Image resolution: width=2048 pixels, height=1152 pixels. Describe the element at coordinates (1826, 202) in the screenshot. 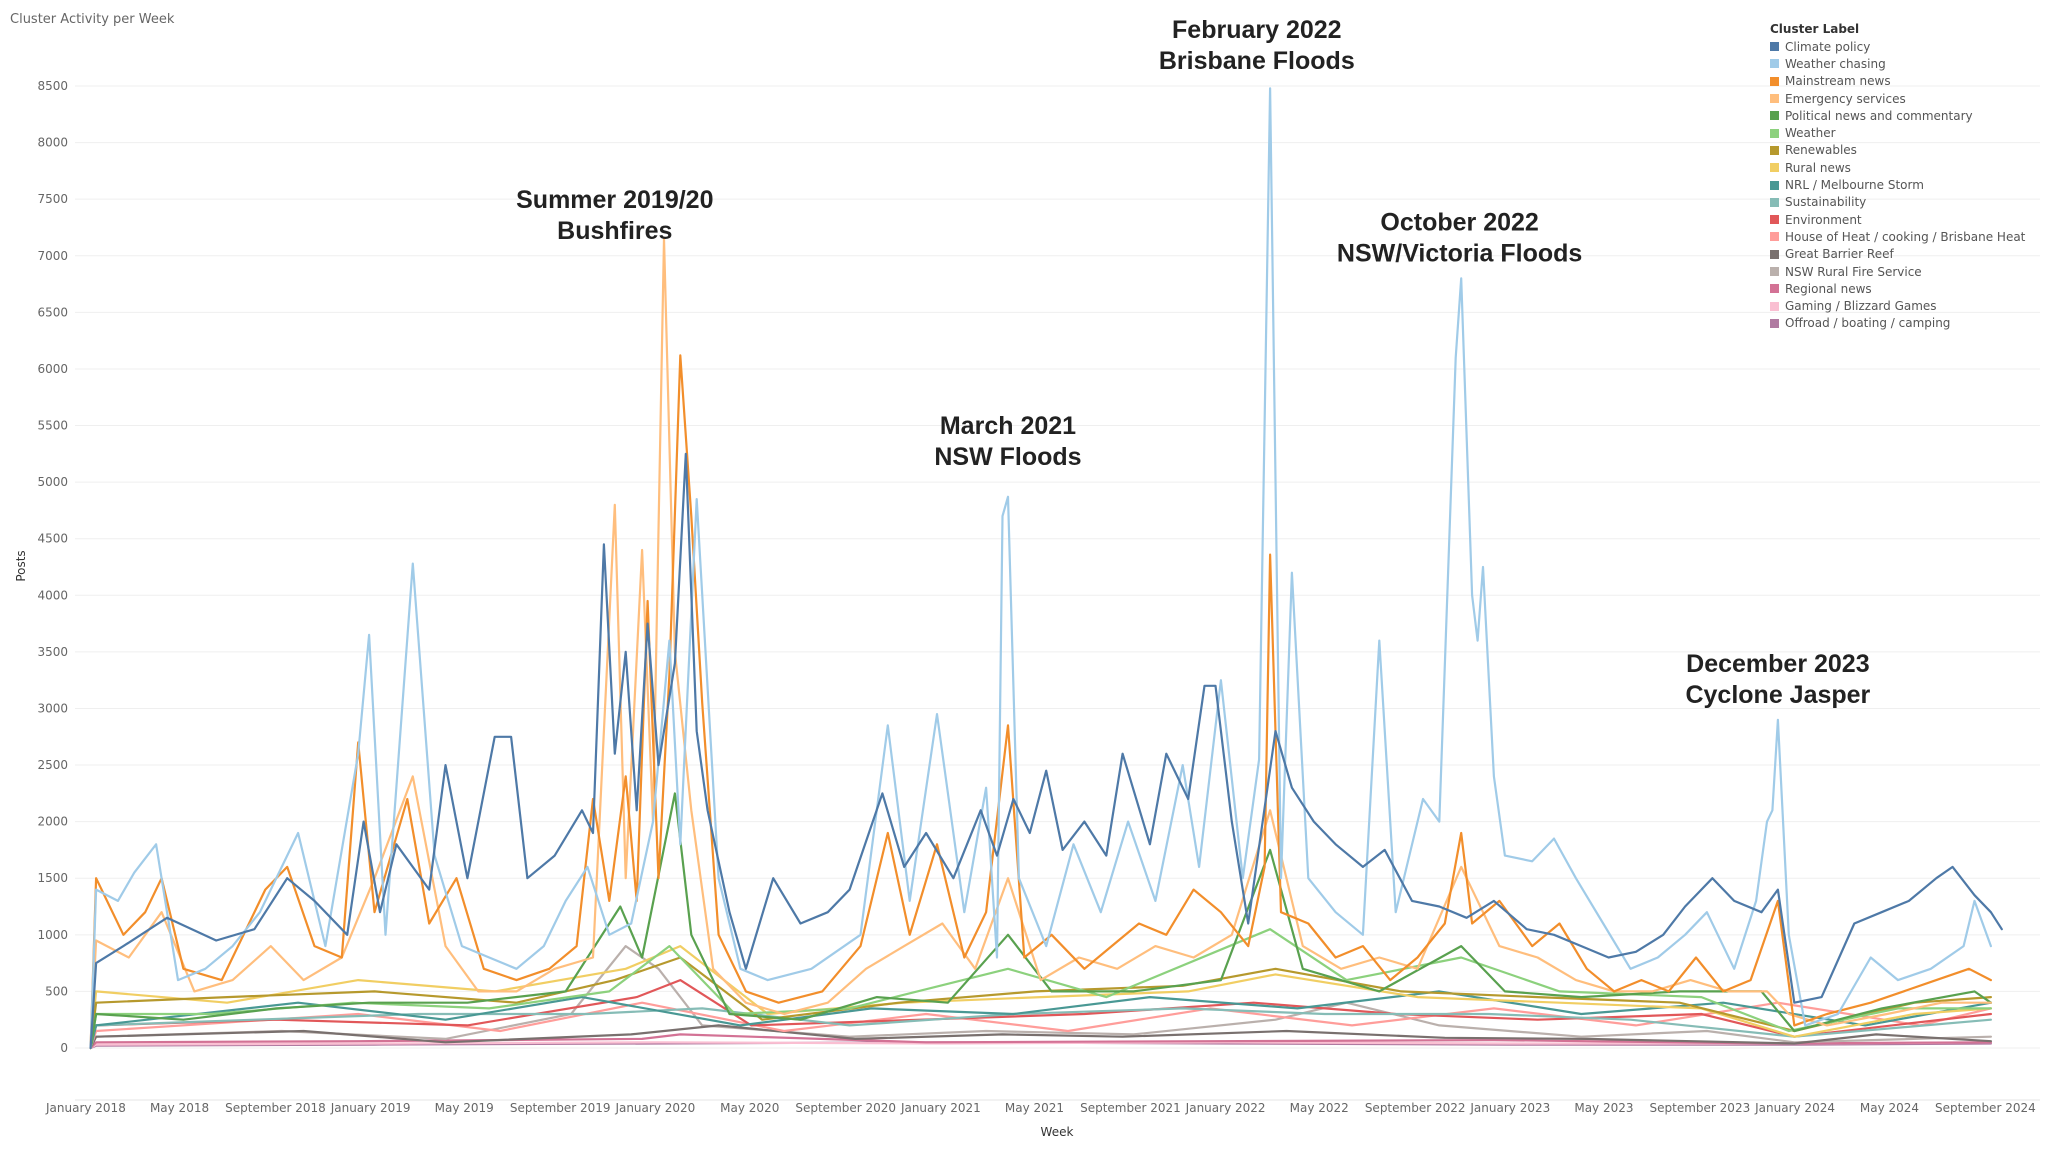

I see `legend-label: Sustainability` at that location.